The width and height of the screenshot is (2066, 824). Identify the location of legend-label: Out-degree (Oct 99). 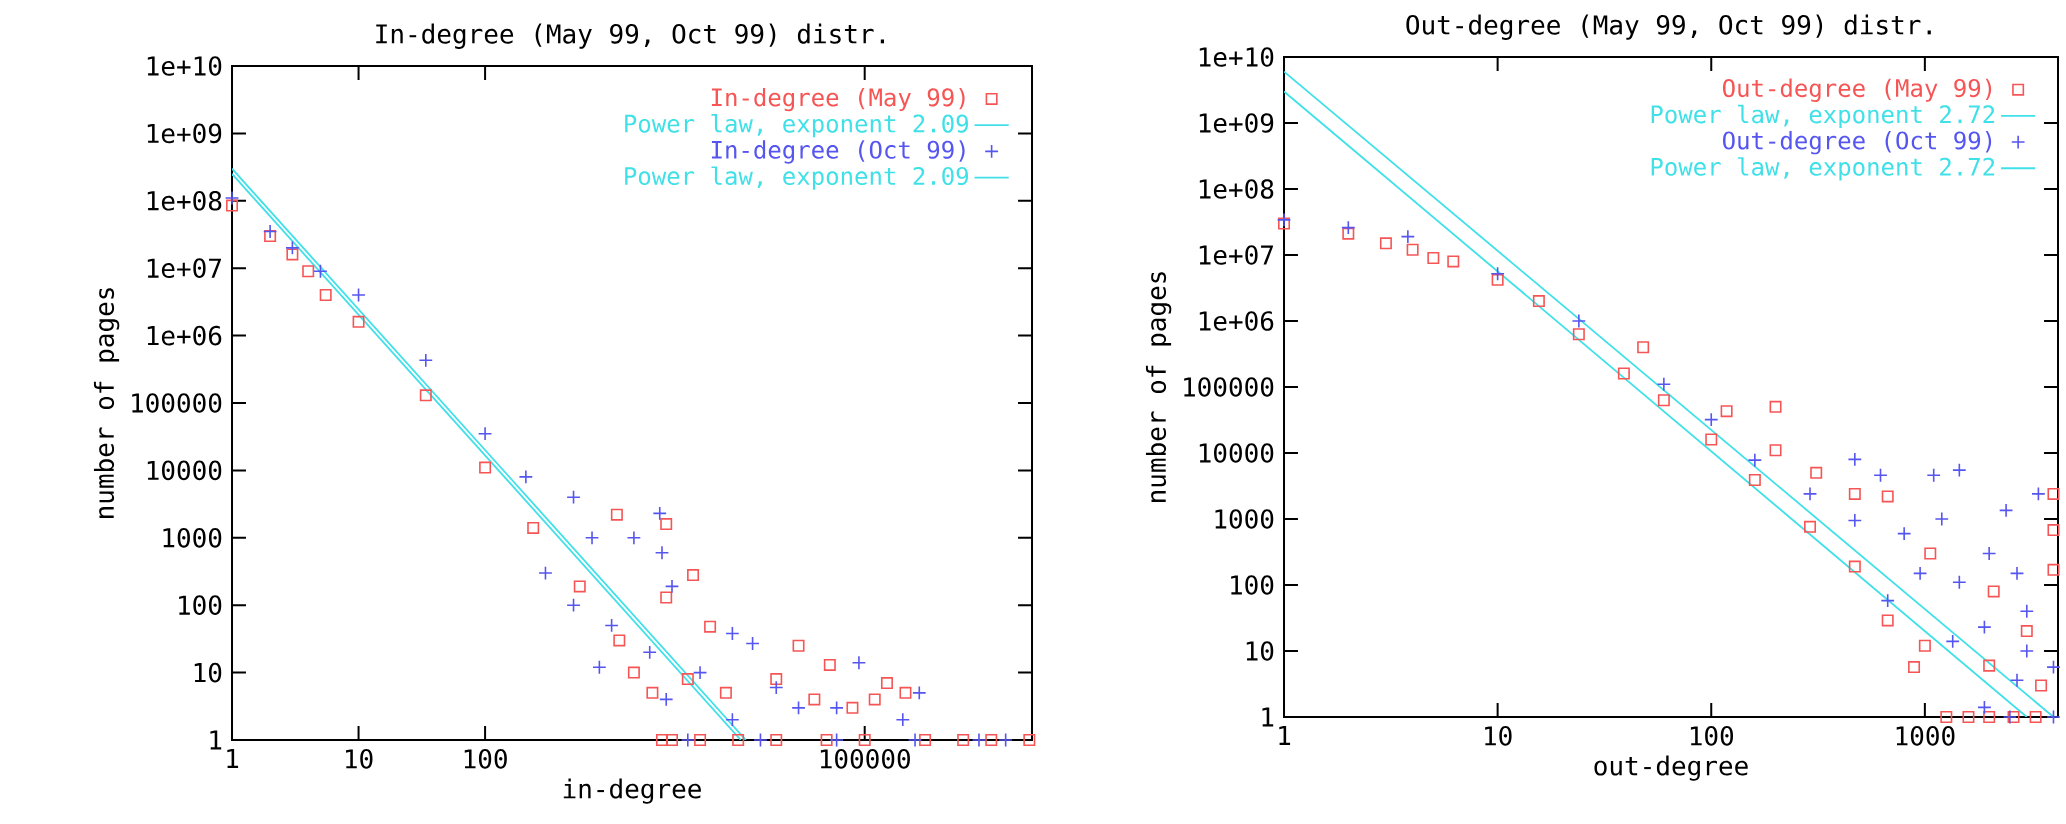
(1857, 143).